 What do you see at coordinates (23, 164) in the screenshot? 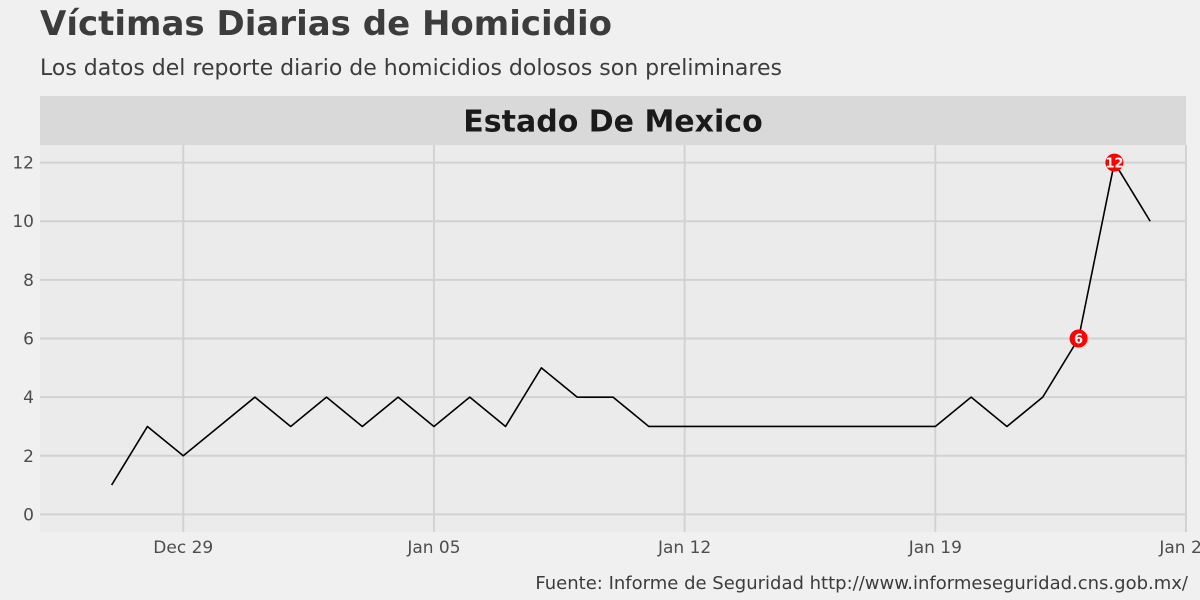
I see `y-tick-label: 12` at bounding box center [23, 164].